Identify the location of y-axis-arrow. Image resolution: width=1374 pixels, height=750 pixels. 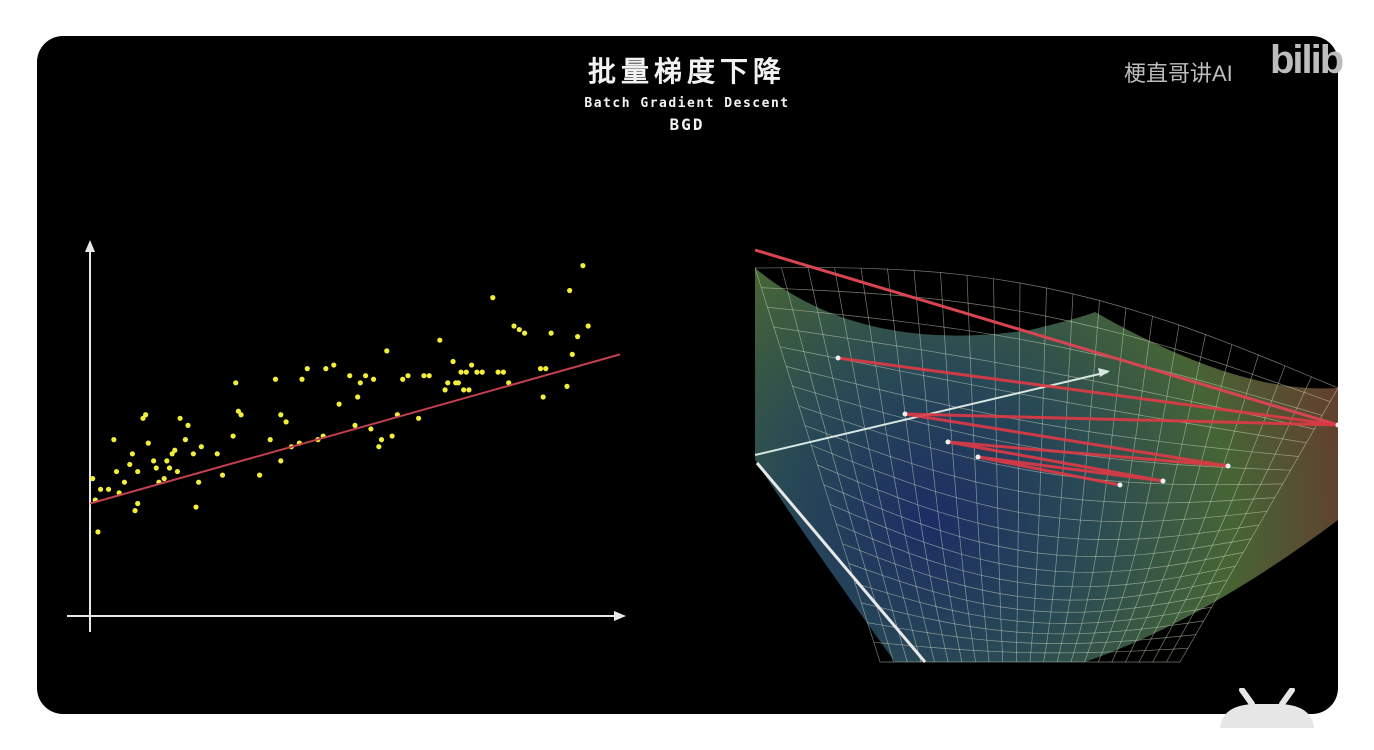
(90, 246).